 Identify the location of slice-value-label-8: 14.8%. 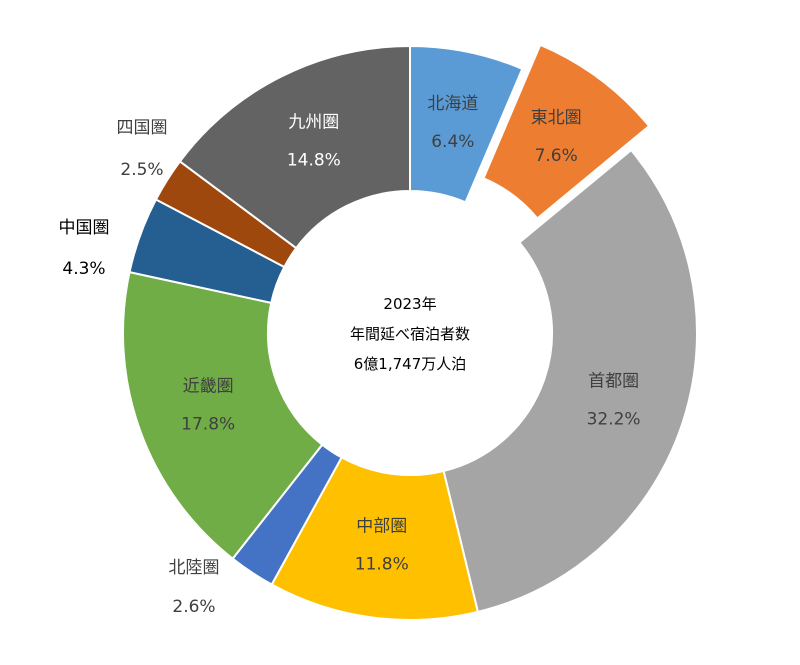
(314, 160).